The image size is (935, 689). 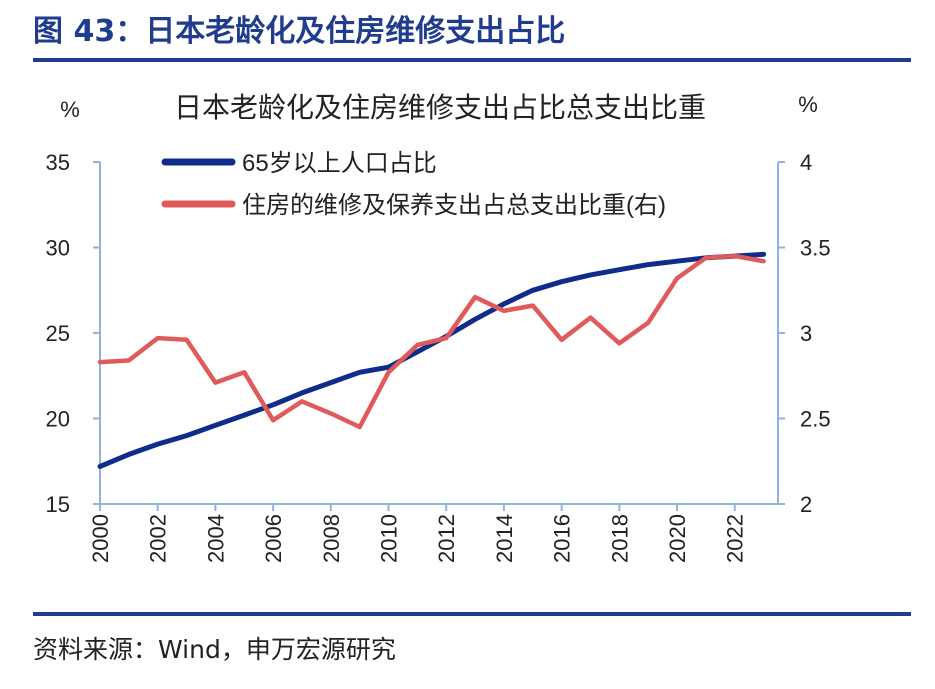 I want to click on x-tick-label: 2008, so click(x=331, y=538).